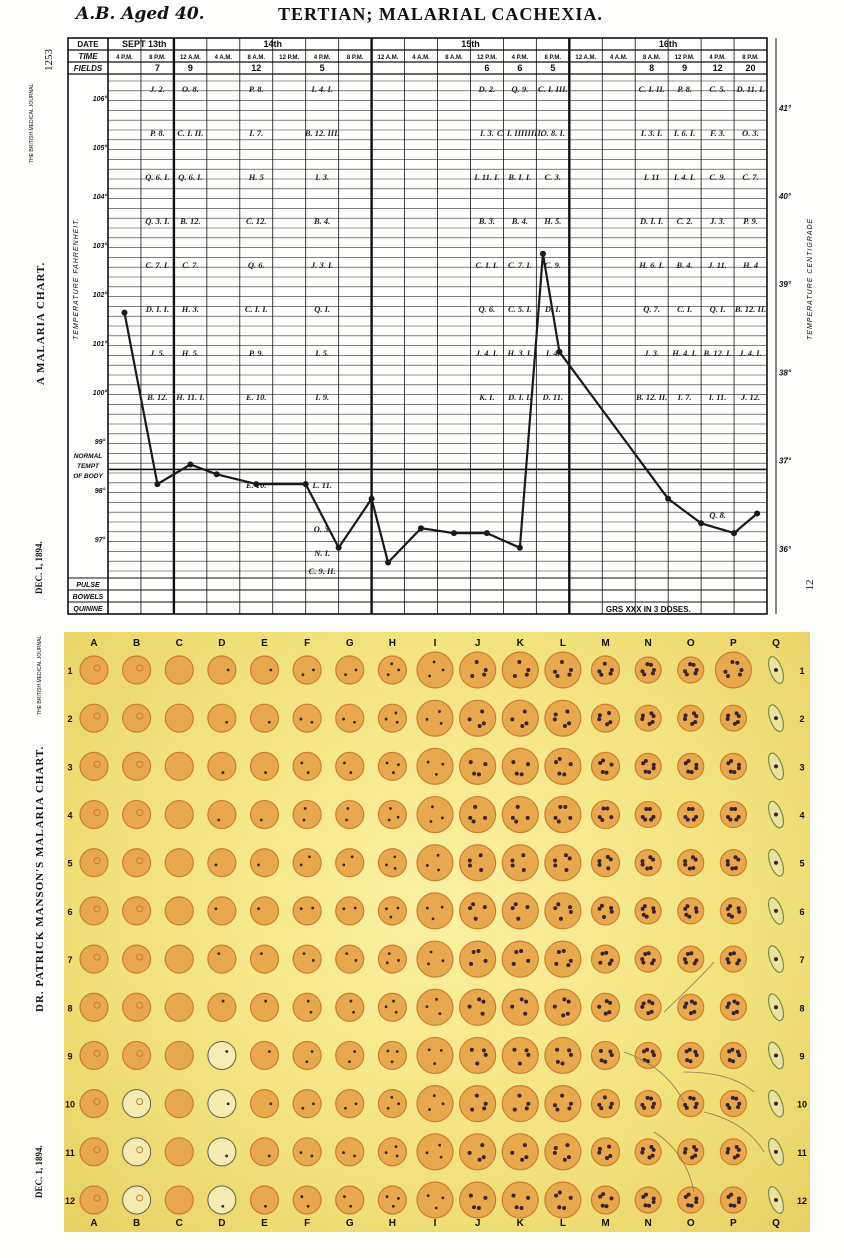  Describe the element at coordinates (264, 643) in the screenshot. I see `plate-column-label: E` at that location.